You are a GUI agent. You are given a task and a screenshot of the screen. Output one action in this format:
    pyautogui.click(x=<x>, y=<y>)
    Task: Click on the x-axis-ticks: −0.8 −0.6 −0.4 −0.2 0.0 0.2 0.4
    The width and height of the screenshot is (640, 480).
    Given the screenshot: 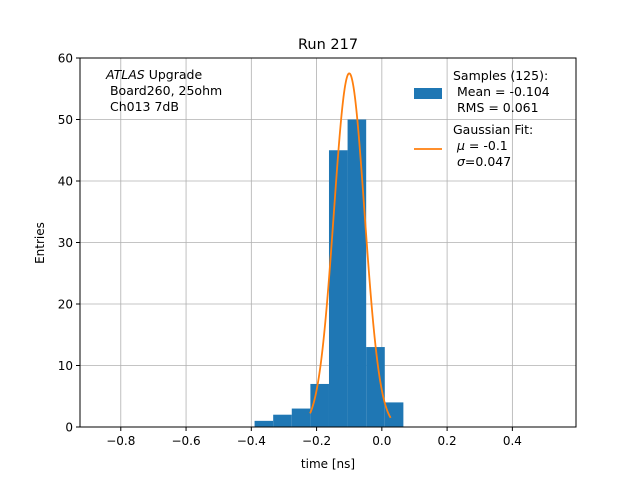 What is the action you would take?
    pyautogui.click(x=314, y=437)
    